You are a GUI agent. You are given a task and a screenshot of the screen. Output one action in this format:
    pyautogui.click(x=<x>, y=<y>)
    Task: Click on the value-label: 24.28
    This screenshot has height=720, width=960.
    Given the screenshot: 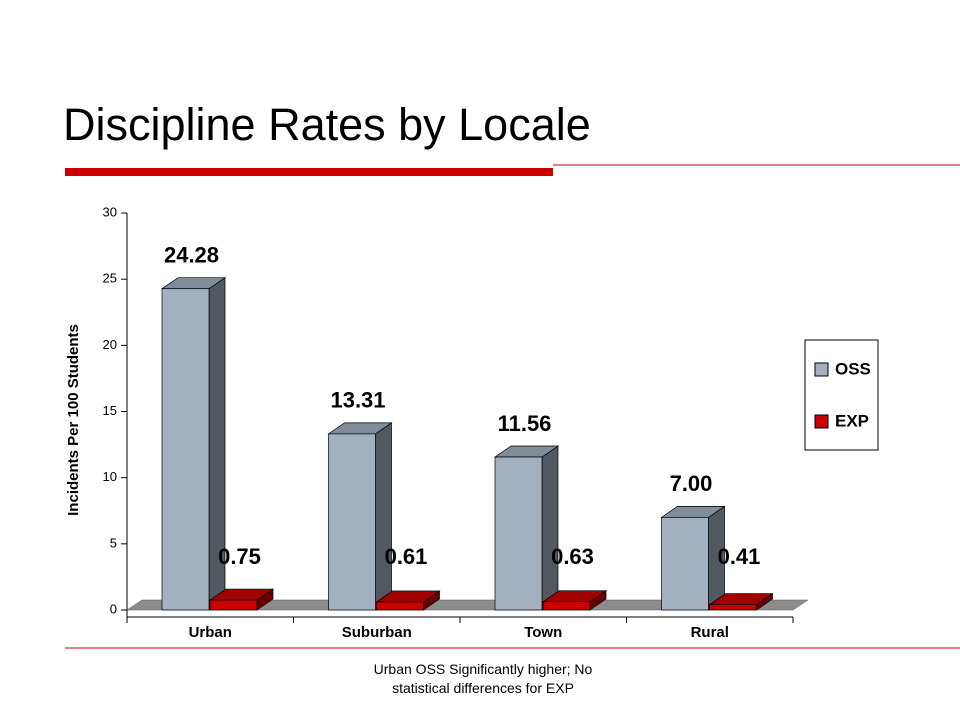 What is the action you would take?
    pyautogui.click(x=191, y=255)
    